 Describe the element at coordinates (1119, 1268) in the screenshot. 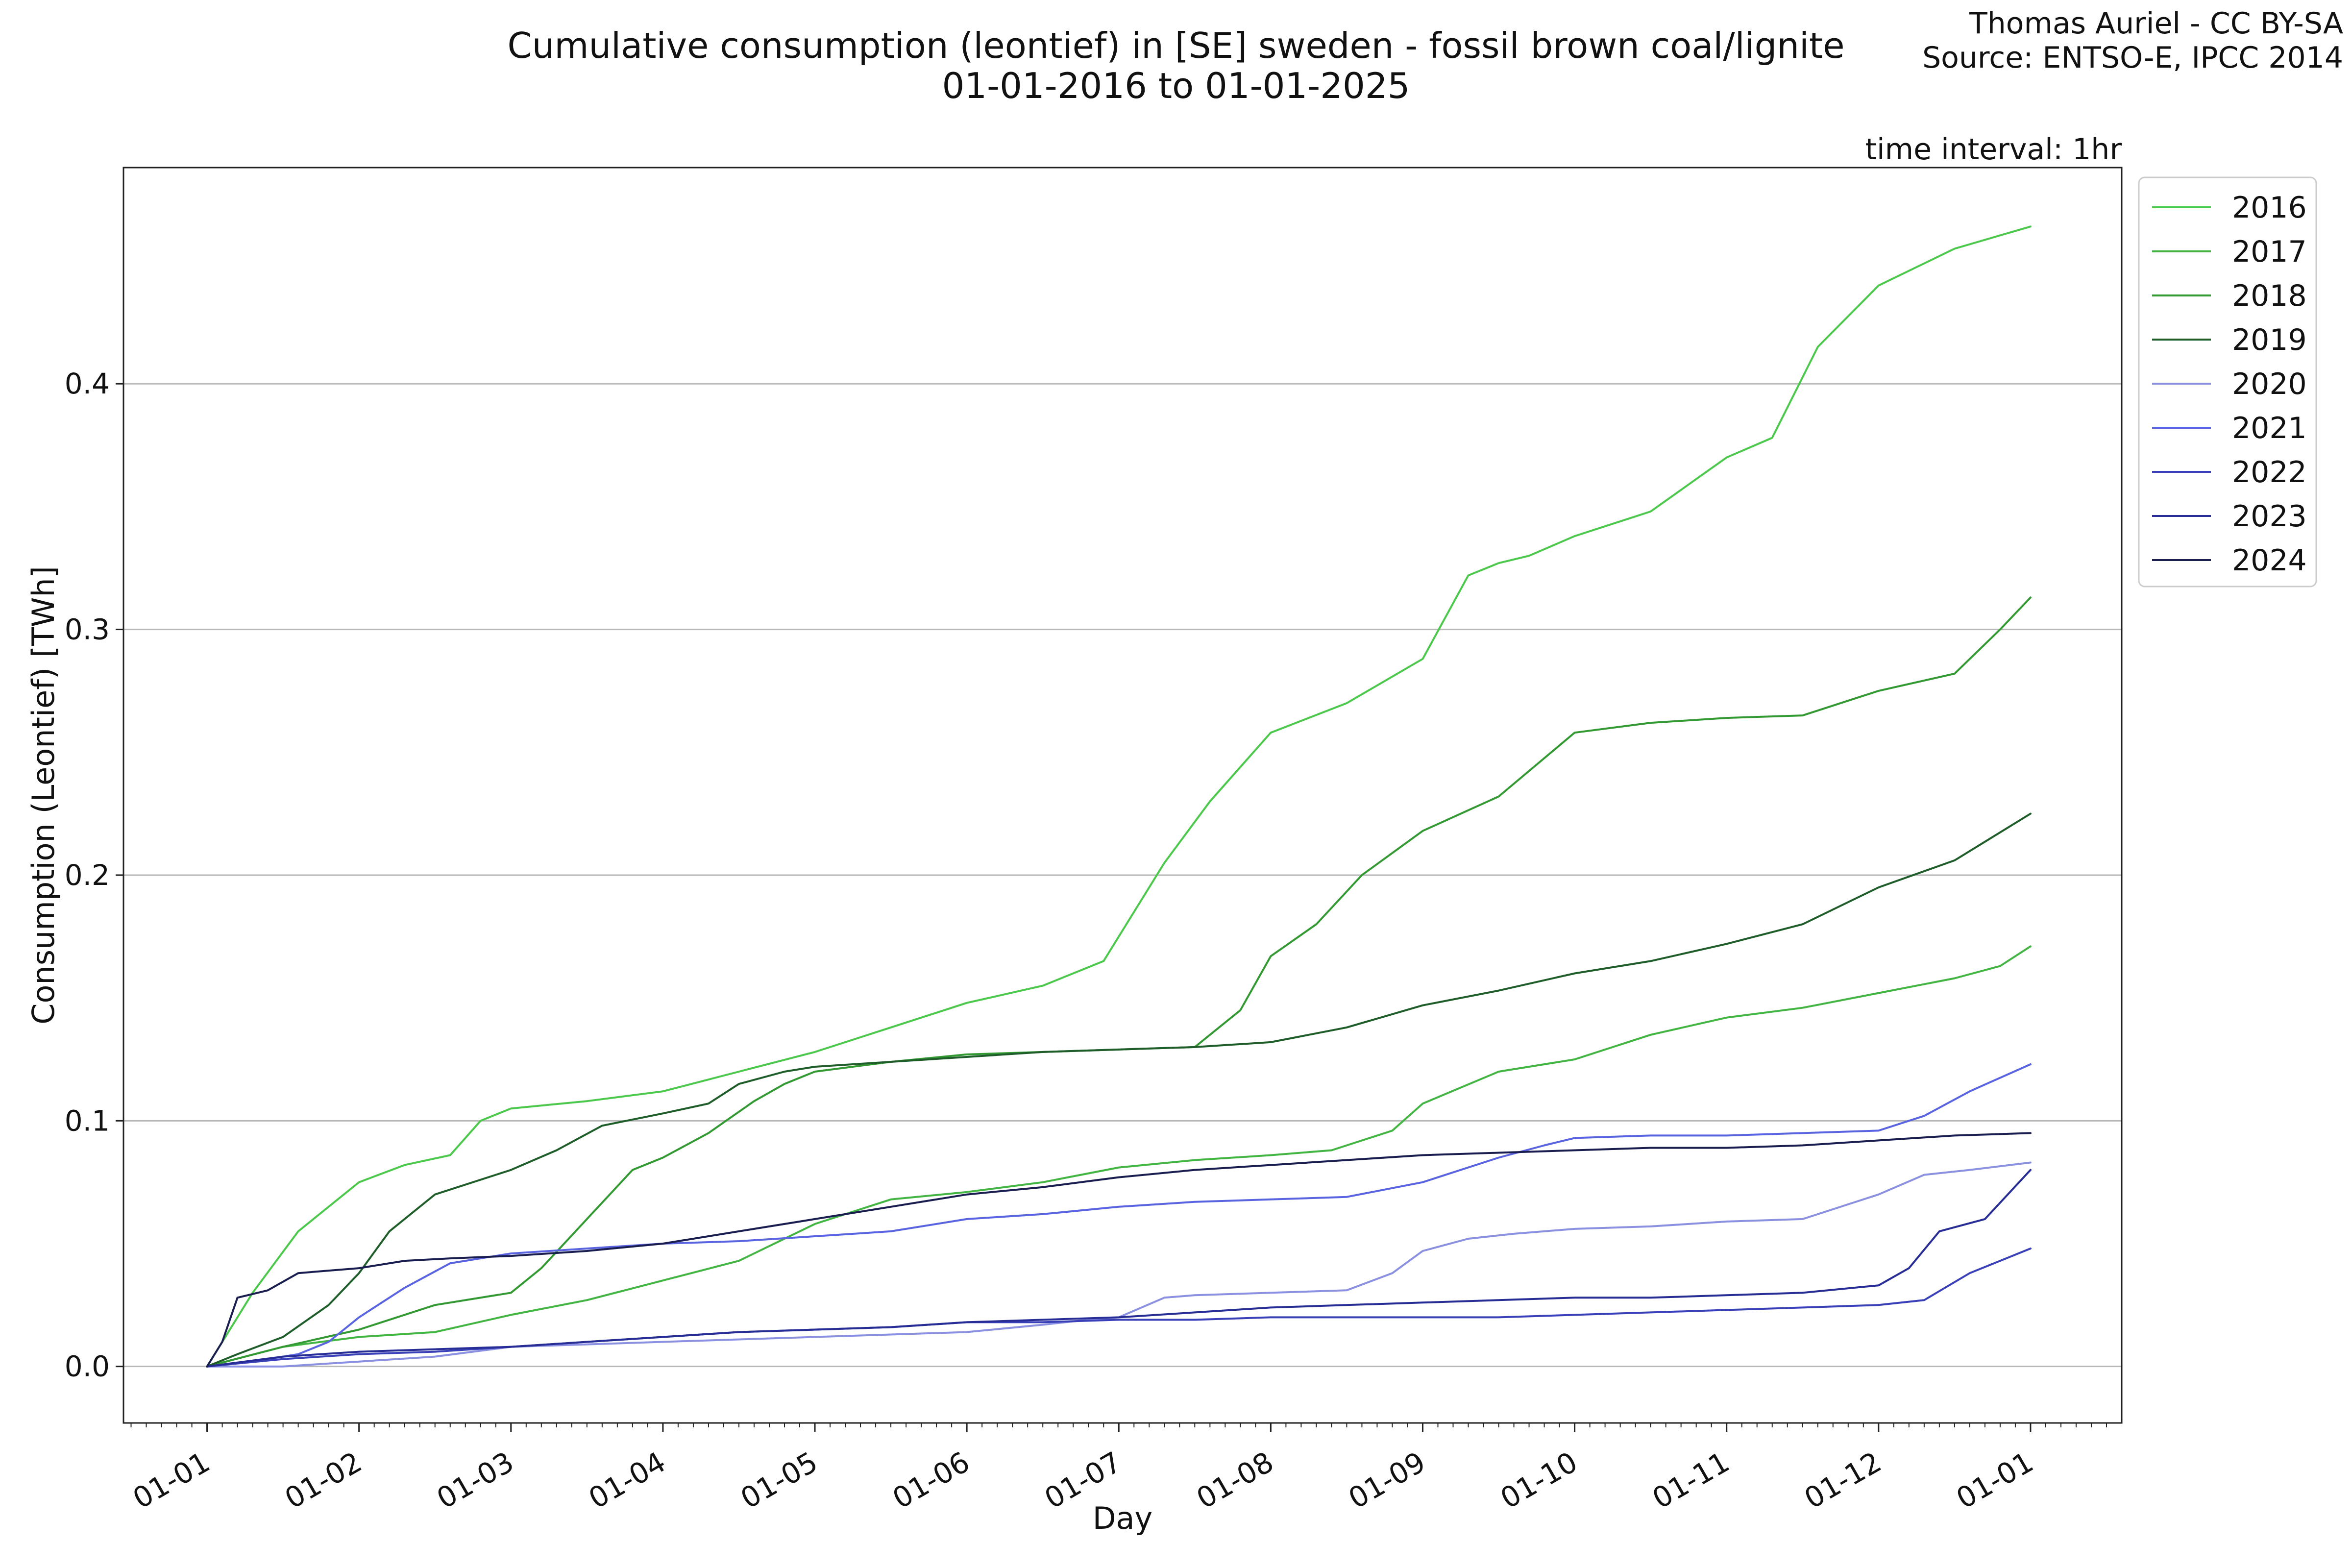

I see `series-line-2023` at that location.